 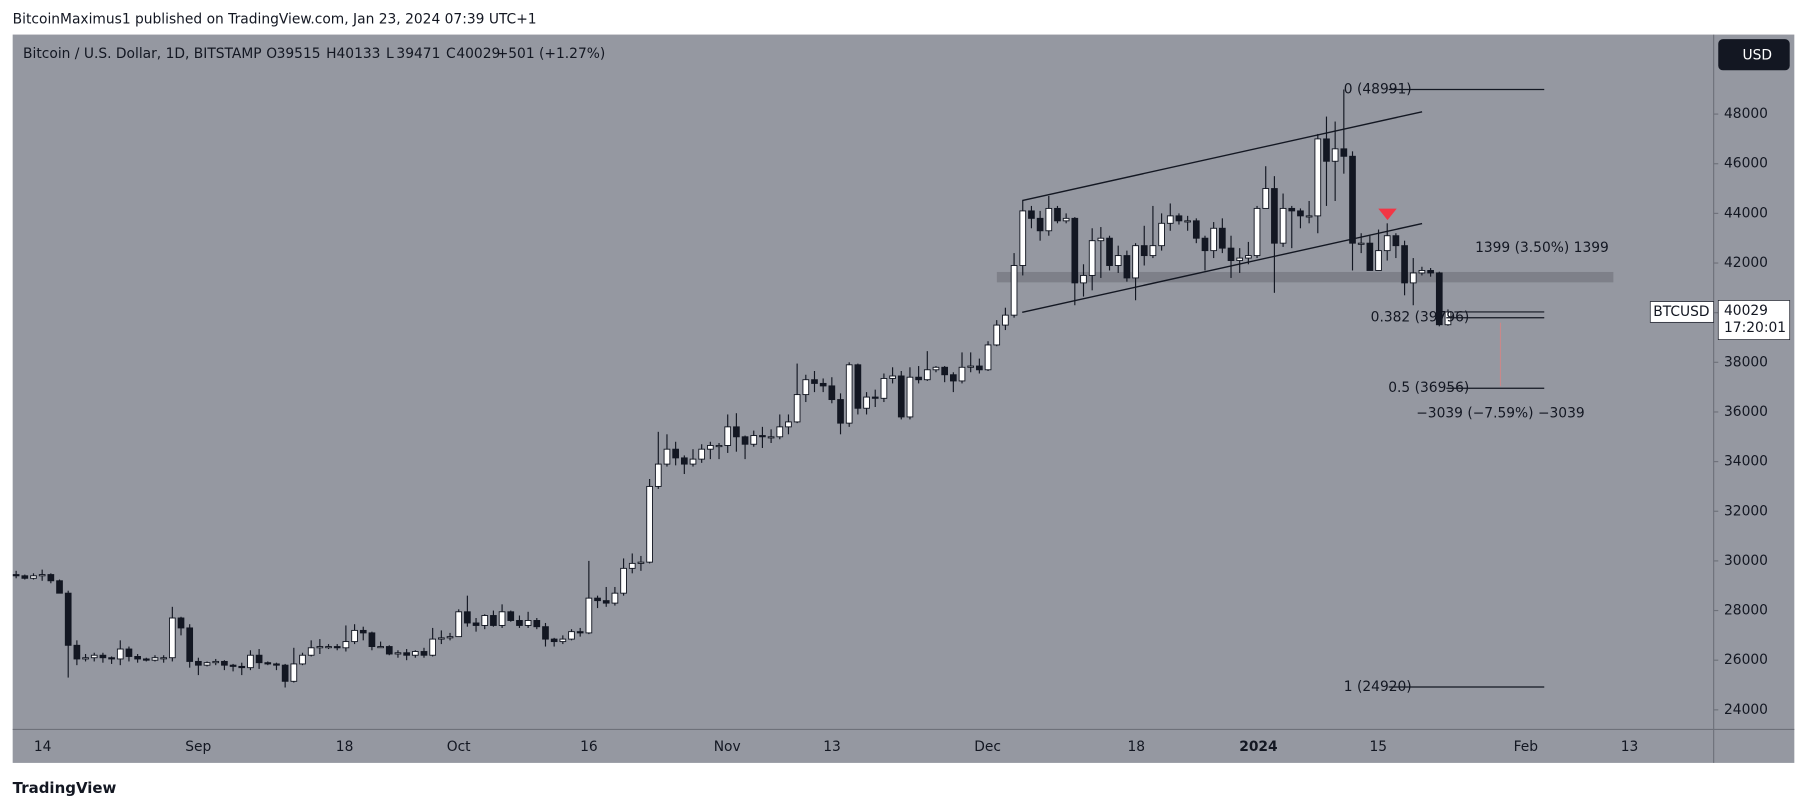 I want to click on currency-button, so click(x=1754, y=55).